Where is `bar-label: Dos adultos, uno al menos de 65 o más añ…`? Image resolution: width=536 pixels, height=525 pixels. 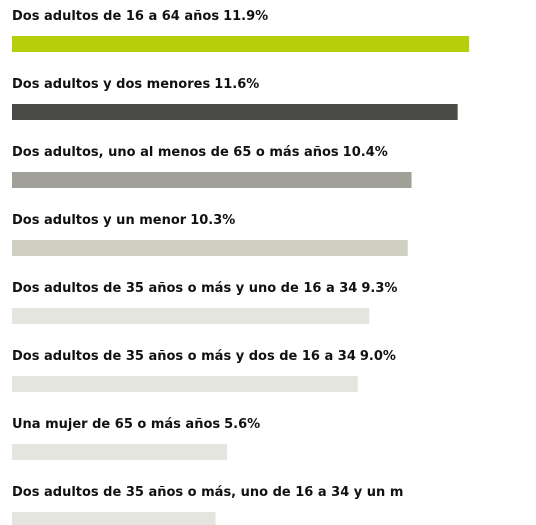
bar-label: Dos adultos, uno al menos de 65 o más añ… is located at coordinates (200, 152).